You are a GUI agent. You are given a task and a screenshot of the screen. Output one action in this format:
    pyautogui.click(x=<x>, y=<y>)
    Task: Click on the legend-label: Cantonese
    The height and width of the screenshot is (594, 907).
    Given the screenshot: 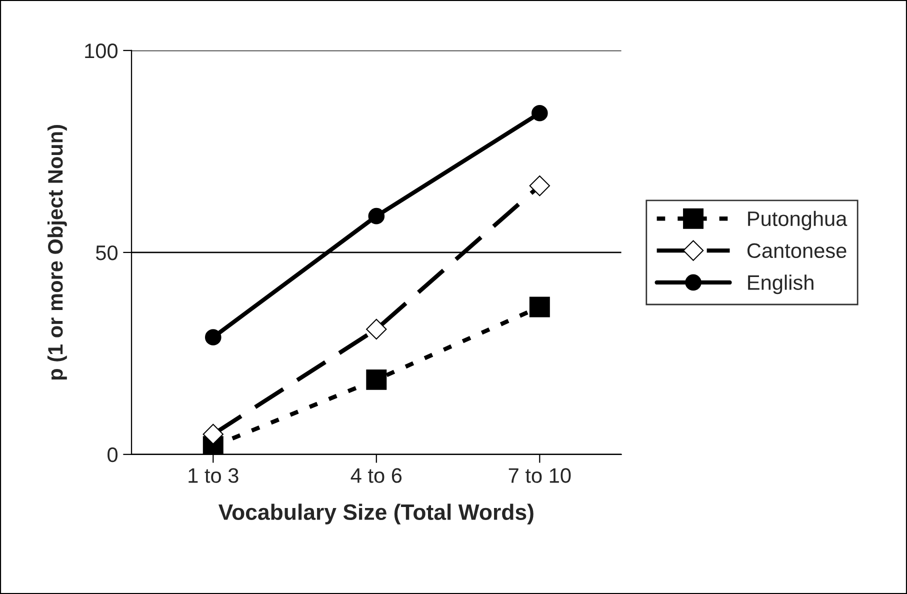 What is the action you would take?
    pyautogui.click(x=796, y=250)
    